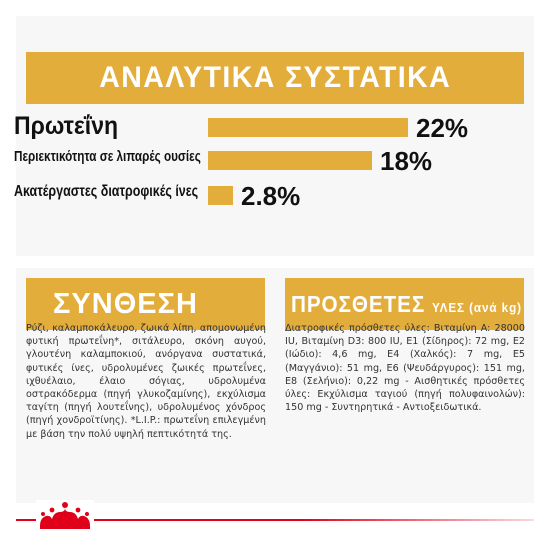  Describe the element at coordinates (358, 303) in the screenshot. I see `additives-title: ΠΡΟΣΘΕΤΕΣ` at that location.